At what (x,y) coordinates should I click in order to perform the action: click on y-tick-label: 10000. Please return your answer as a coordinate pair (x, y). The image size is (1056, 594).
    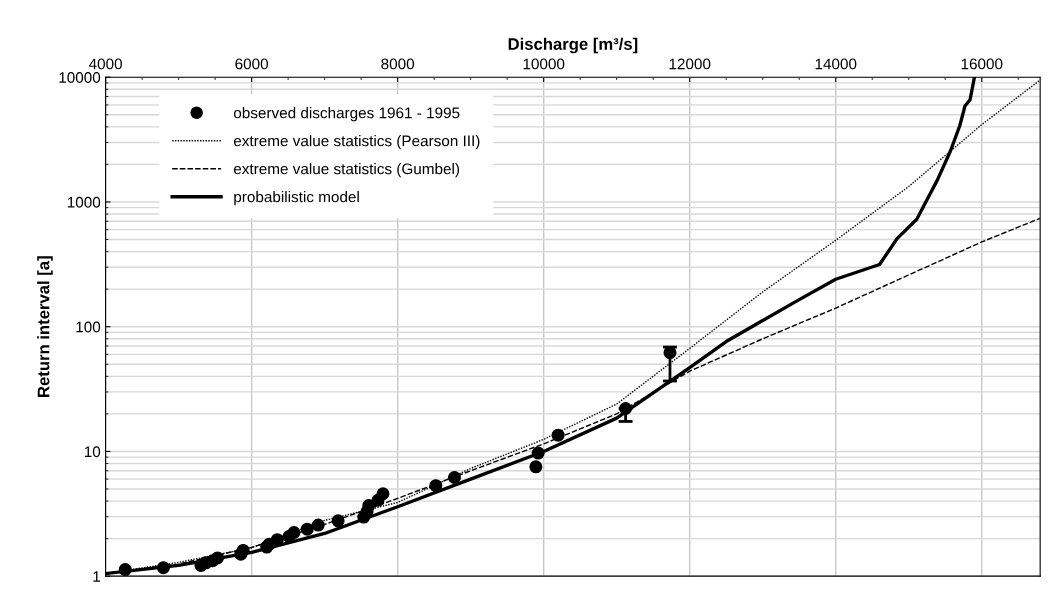
    Looking at the image, I should click on (80, 77).